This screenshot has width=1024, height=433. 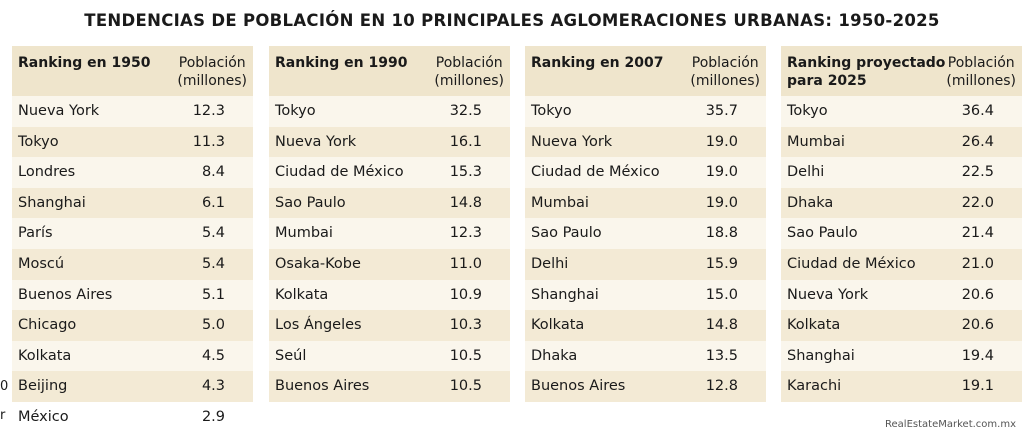 What do you see at coordinates (645, 233) in the screenshot?
I see `table-row: Sao Paulo 18.8` at bounding box center [645, 233].